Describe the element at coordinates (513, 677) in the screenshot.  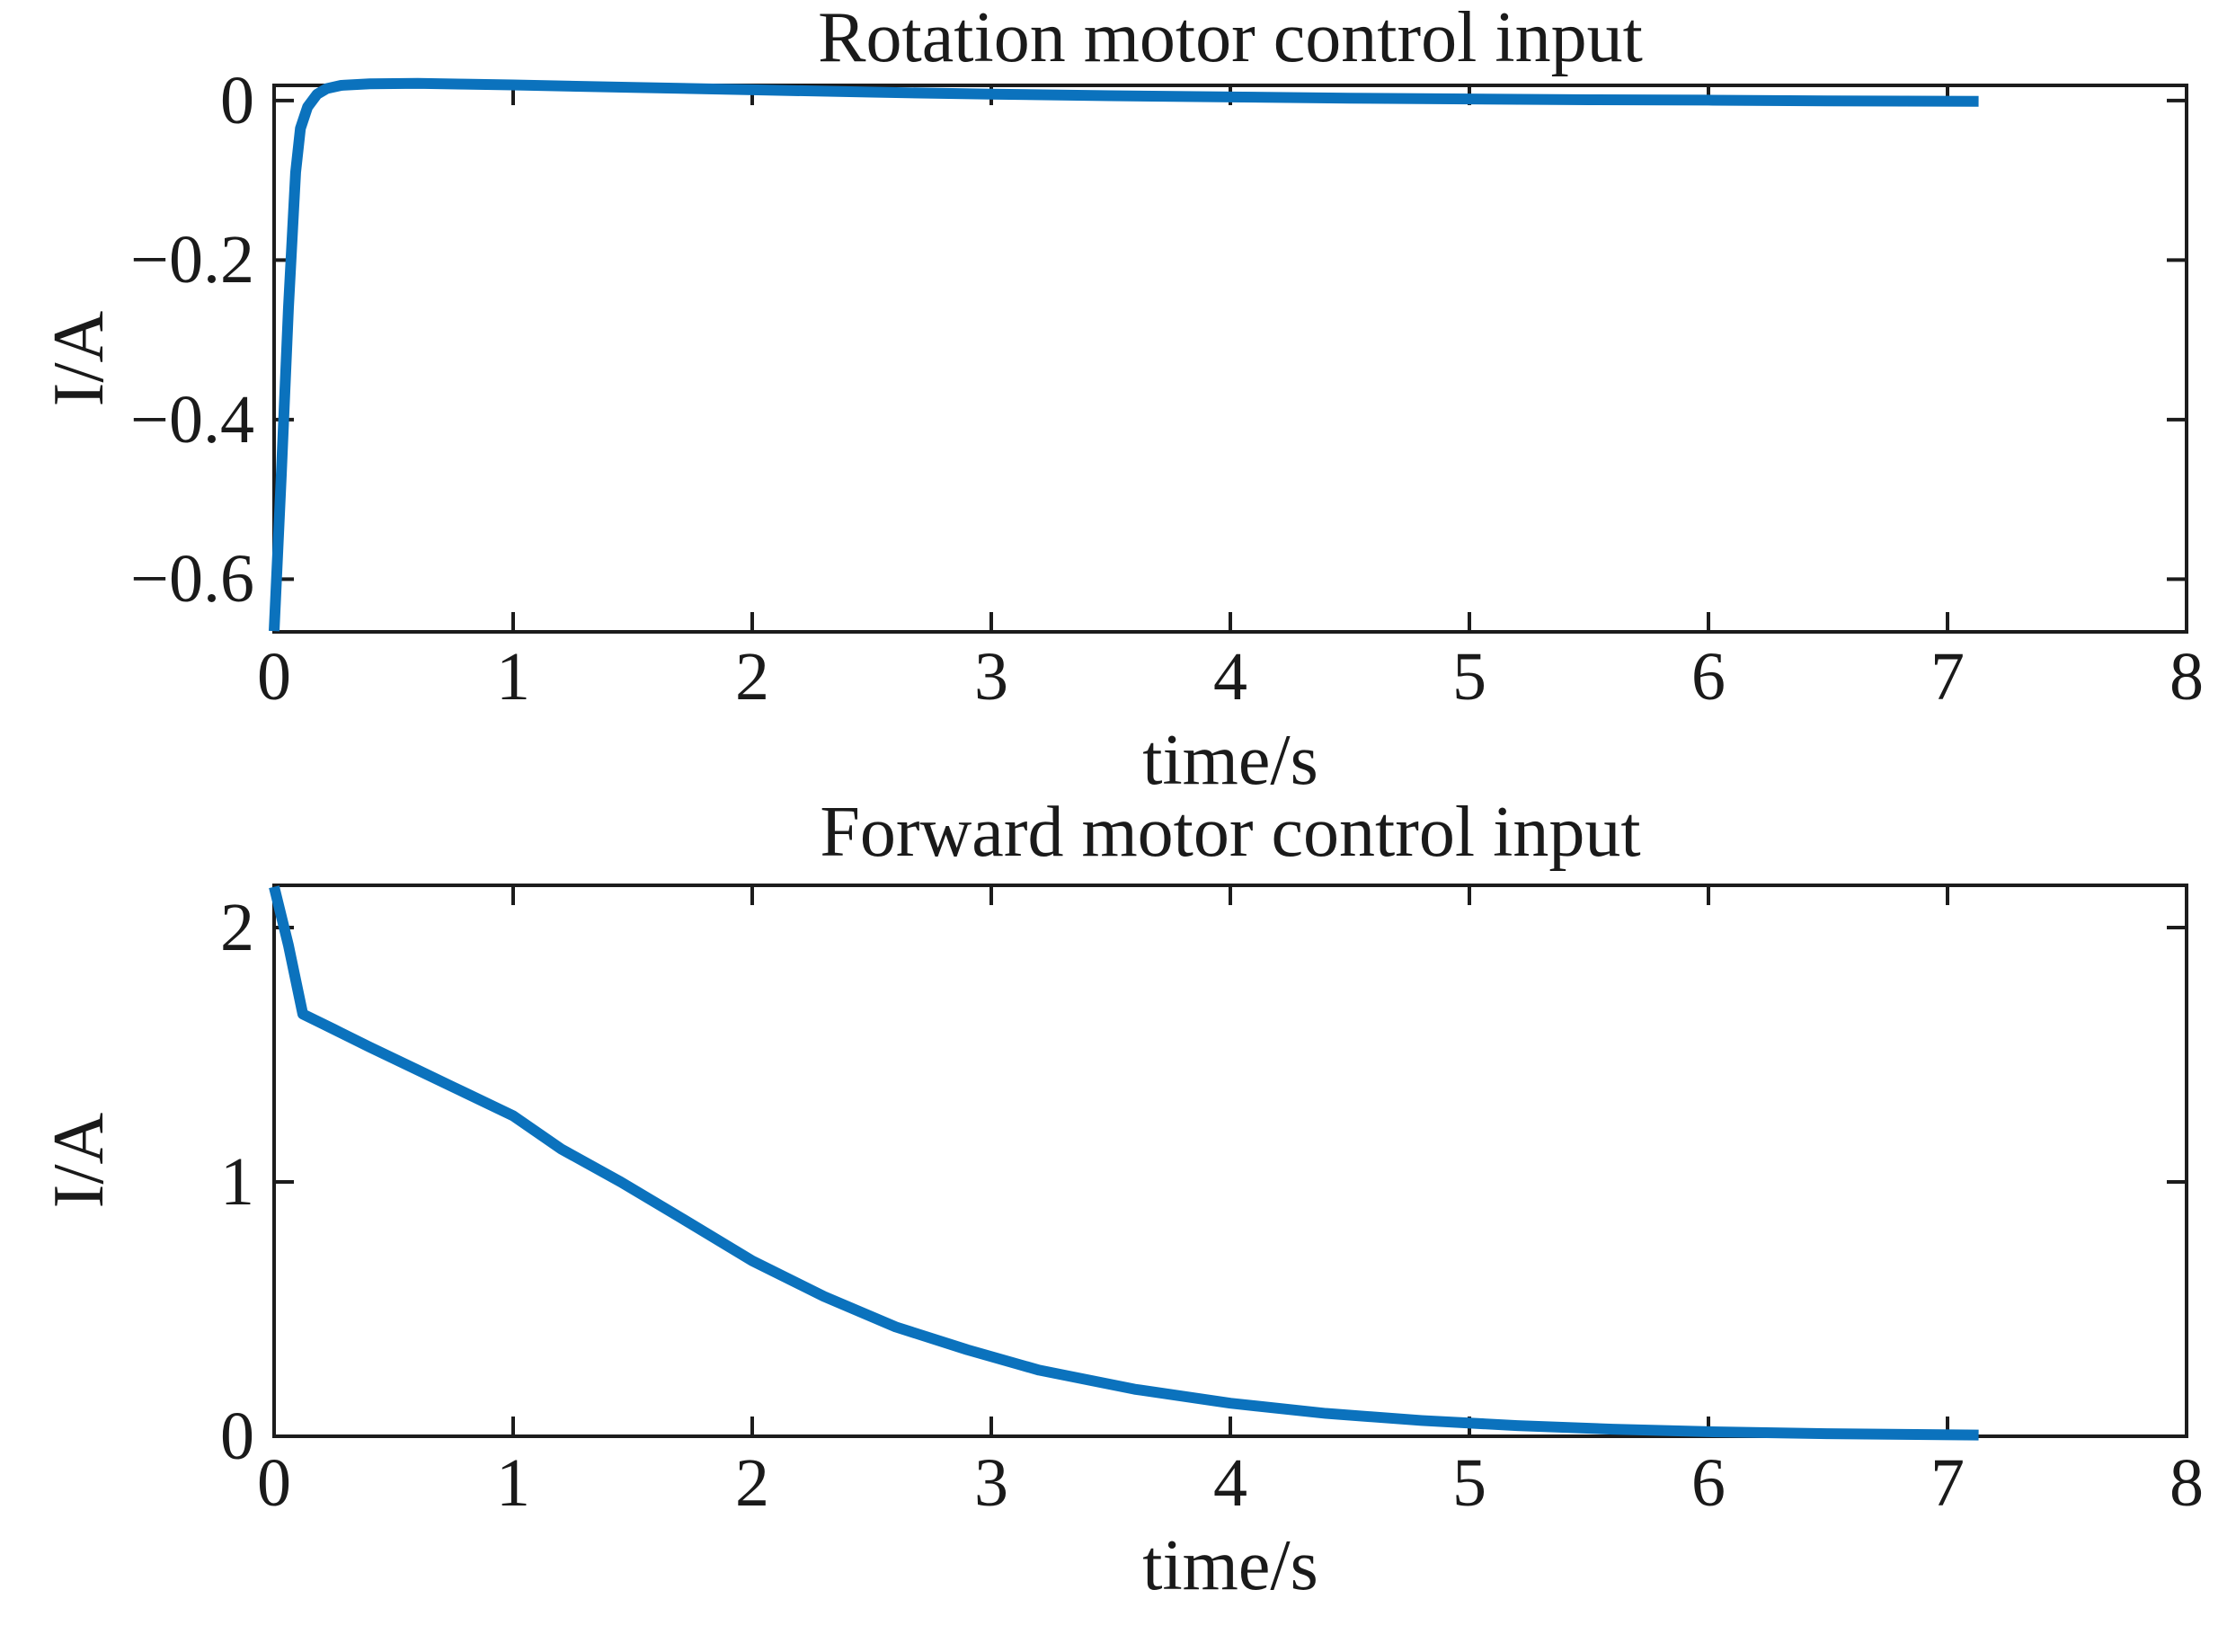
I see `subplot1-x-tick-label: 1` at that location.